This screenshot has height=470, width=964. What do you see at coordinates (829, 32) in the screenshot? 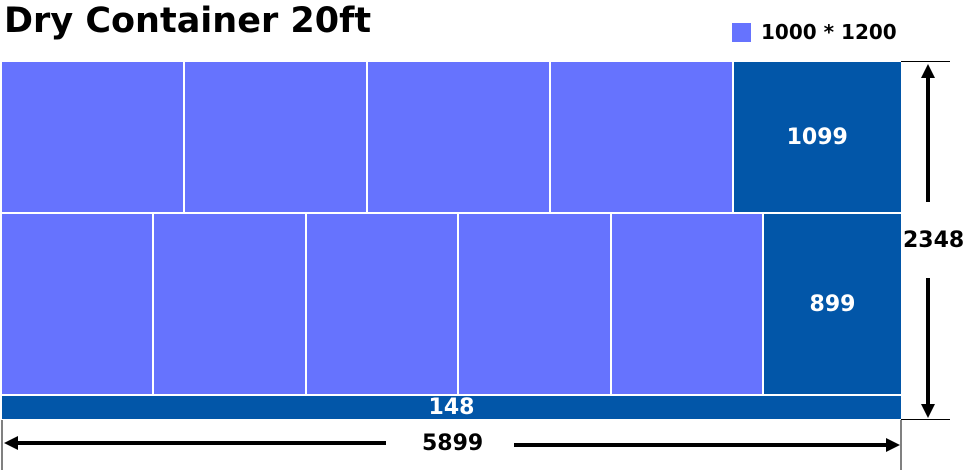
I see `legend-label: 1000 * 1200` at bounding box center [829, 32].